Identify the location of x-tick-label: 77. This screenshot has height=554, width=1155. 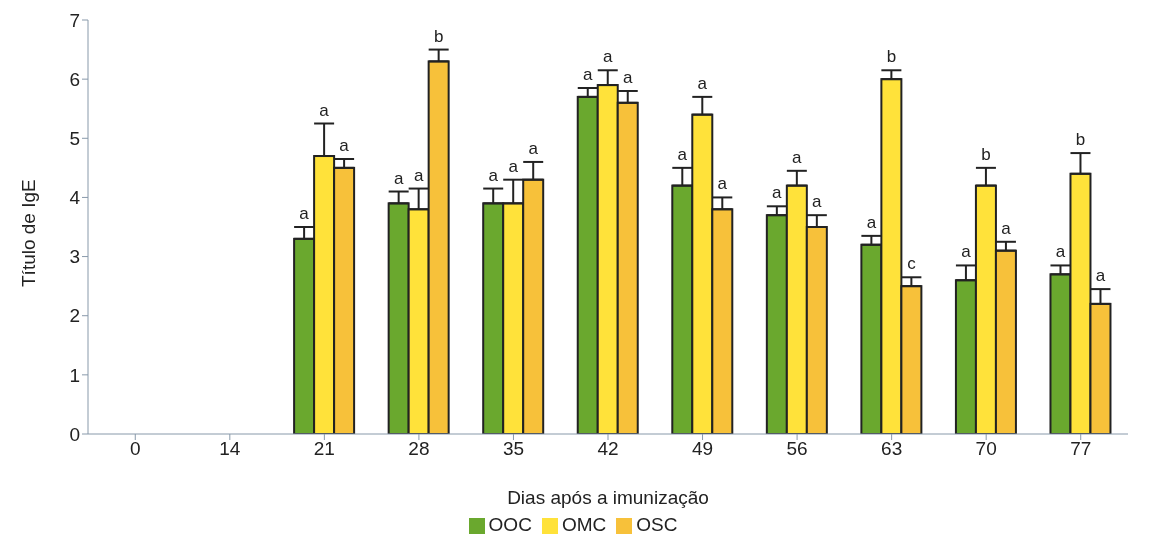
(1081, 449).